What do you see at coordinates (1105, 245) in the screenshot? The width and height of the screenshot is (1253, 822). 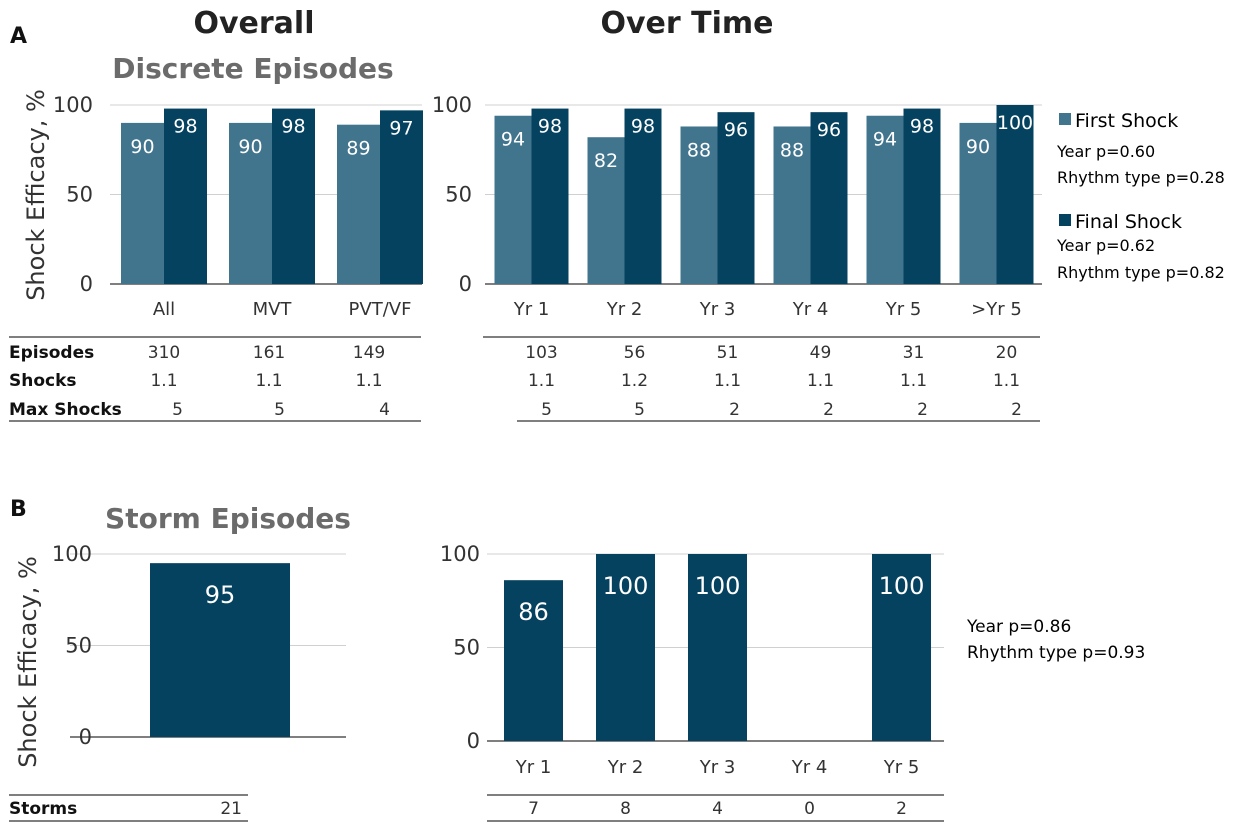 I see `legend-final-stat-year: Year p=0.62` at bounding box center [1105, 245].